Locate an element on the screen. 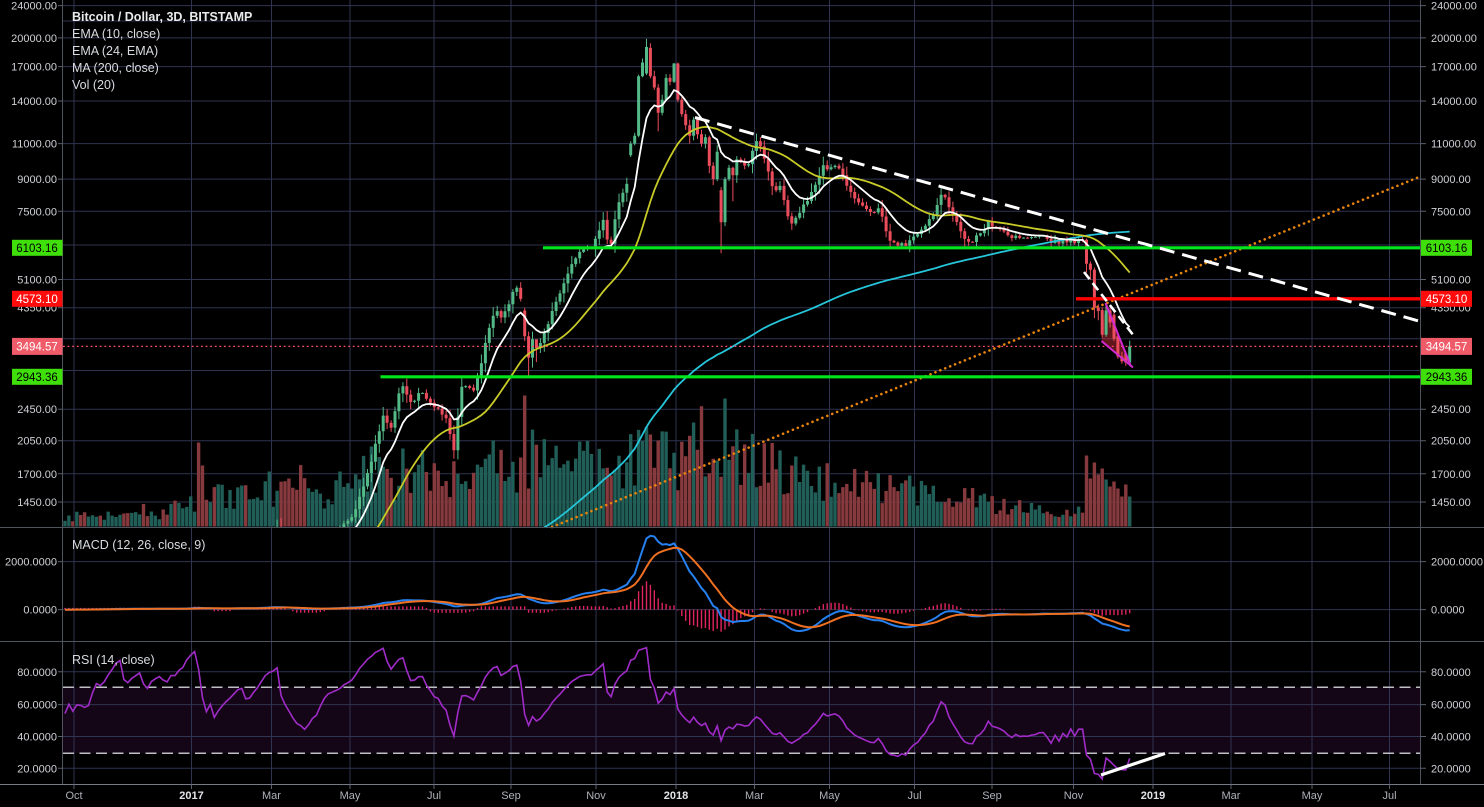  svg-text: RSI (14, close) is located at coordinates (113, 660).